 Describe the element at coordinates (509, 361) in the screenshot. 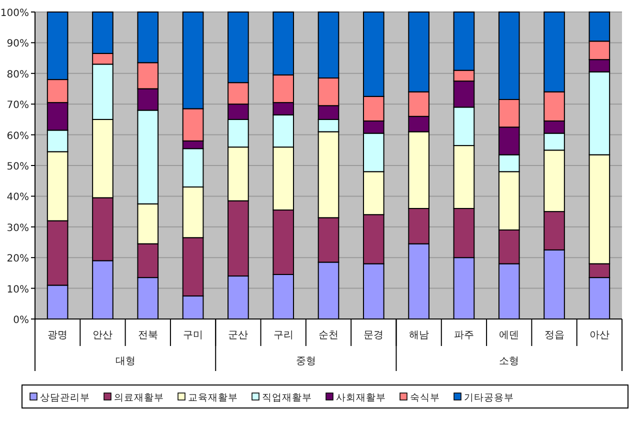

I see `text: 소형` at that location.